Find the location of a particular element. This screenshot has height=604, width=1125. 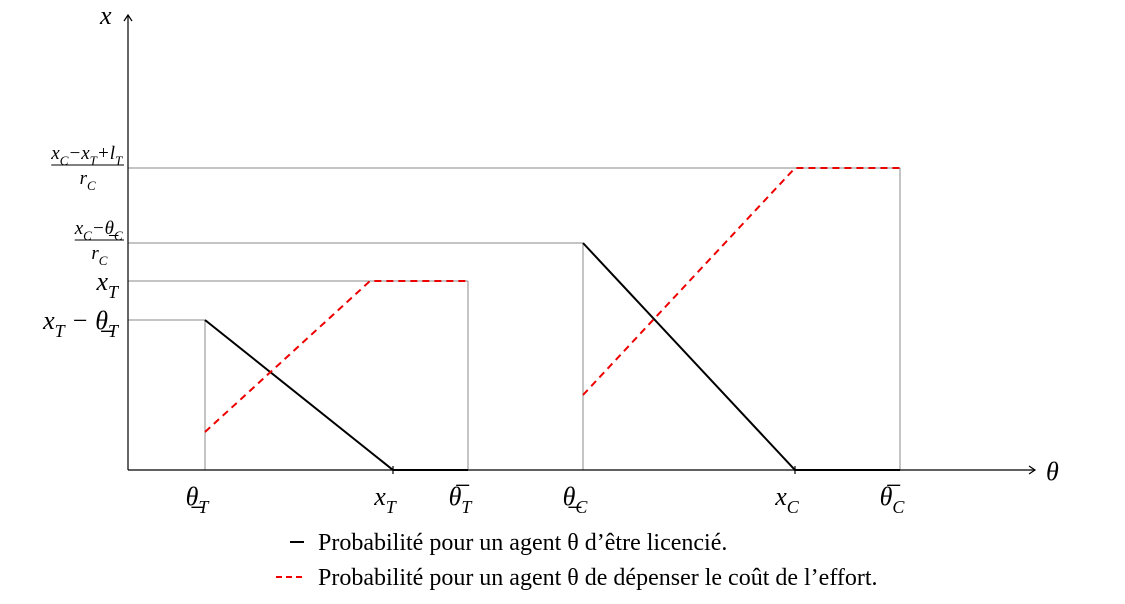

effort-curve-c is located at coordinates (741, 281).